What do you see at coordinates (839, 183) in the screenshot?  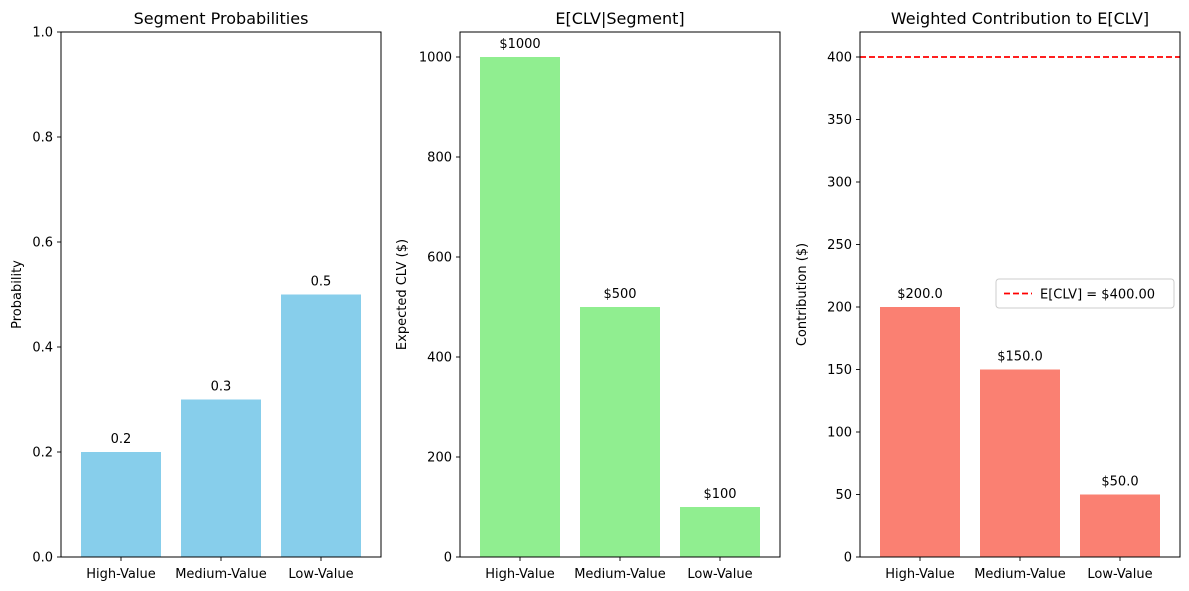 I see `y-tick-label: 300` at bounding box center [839, 183].